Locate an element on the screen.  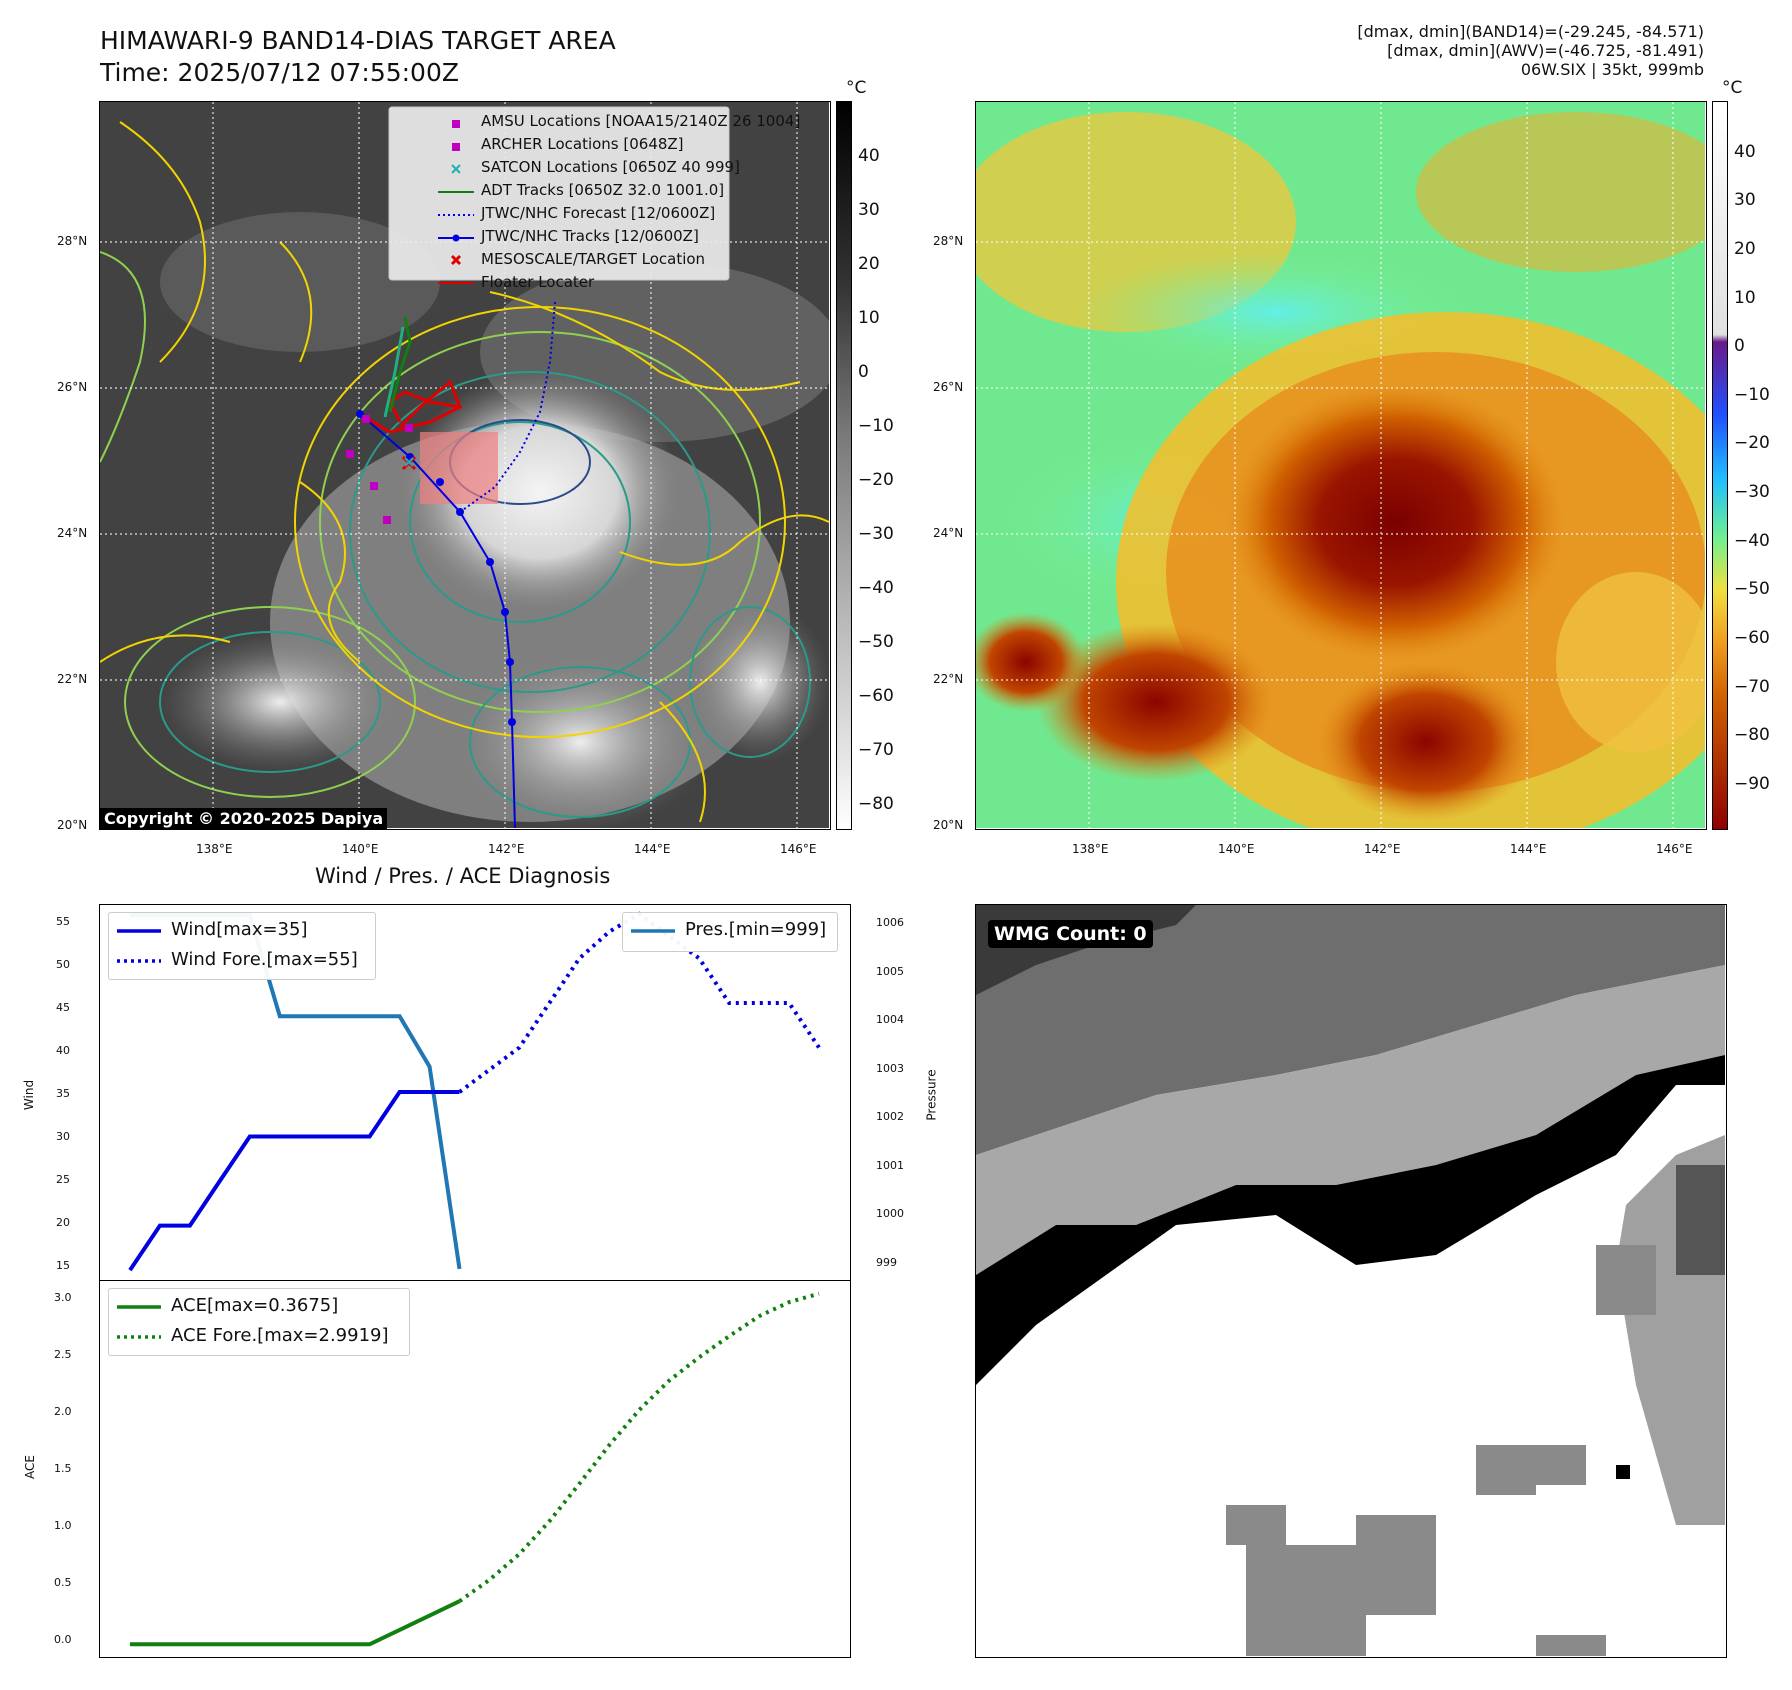
awv-tick: −80 is located at coordinates (1752, 735).